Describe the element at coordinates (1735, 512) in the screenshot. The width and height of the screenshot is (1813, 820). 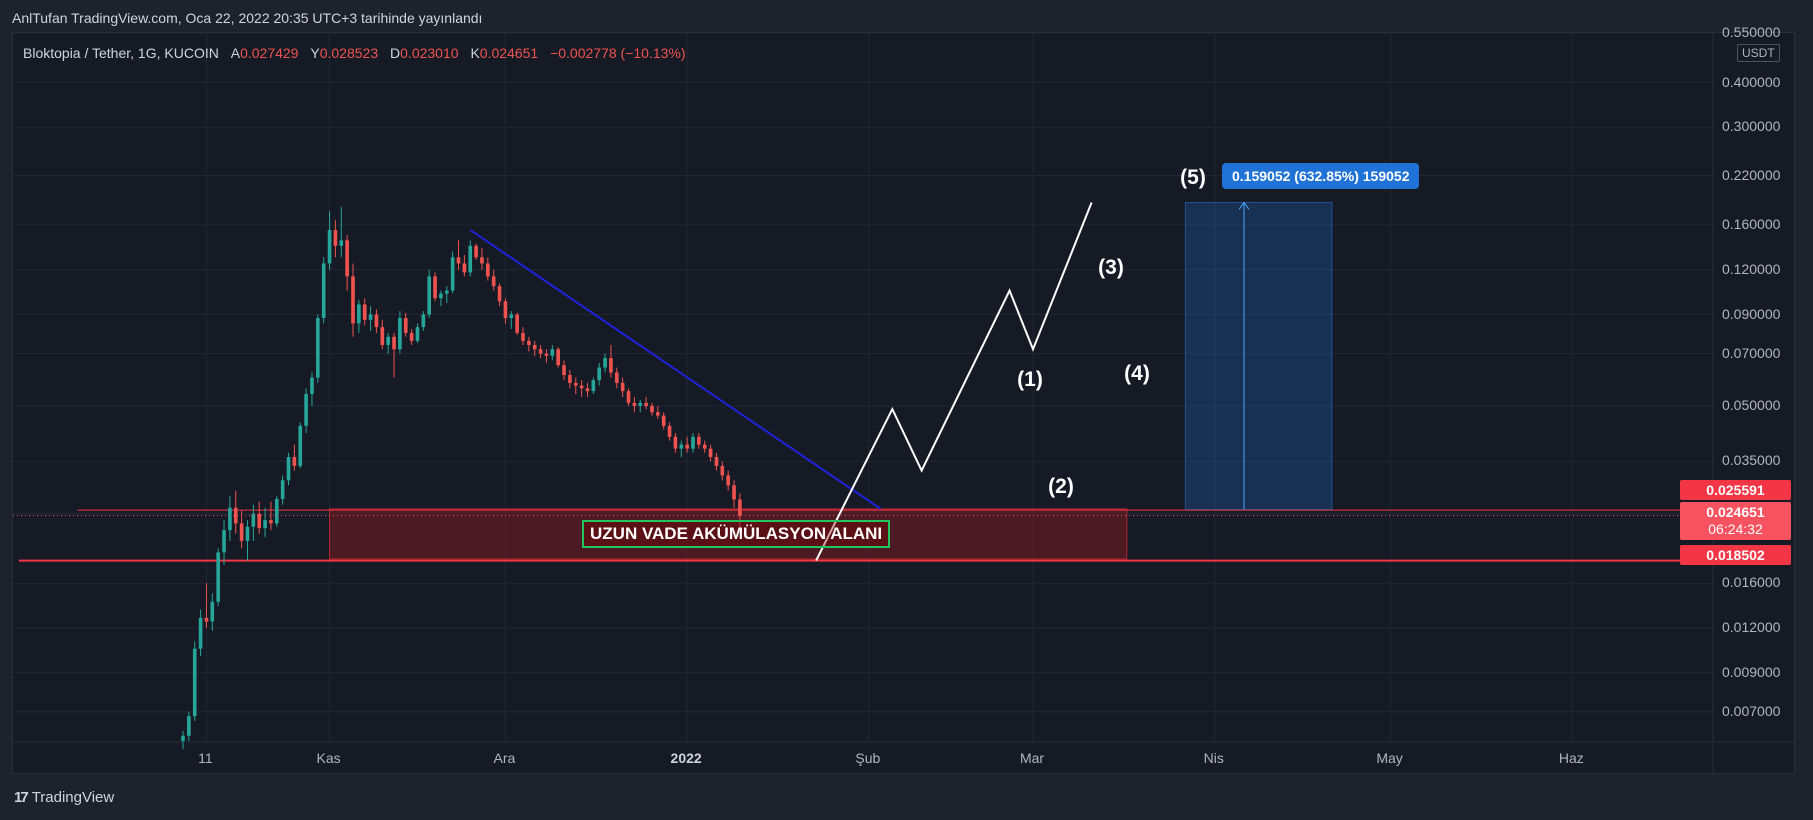
I see `last-price-value: 0.024651` at that location.